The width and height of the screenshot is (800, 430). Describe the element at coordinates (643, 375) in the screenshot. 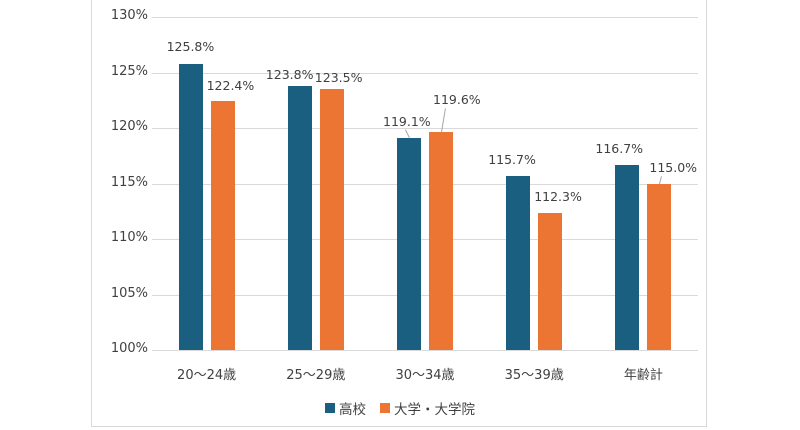

I see `x-category-label: 年齢計` at that location.